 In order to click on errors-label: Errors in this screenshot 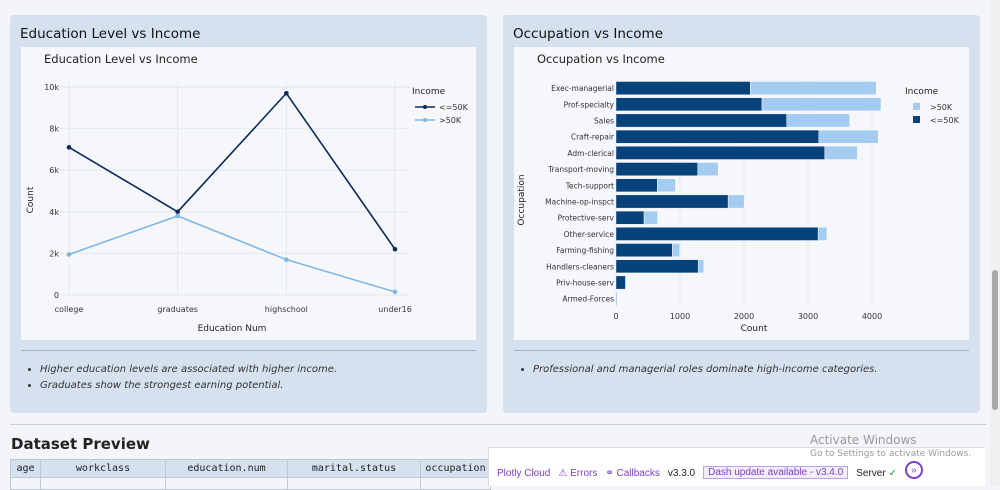, I will do `click(584, 473)`.